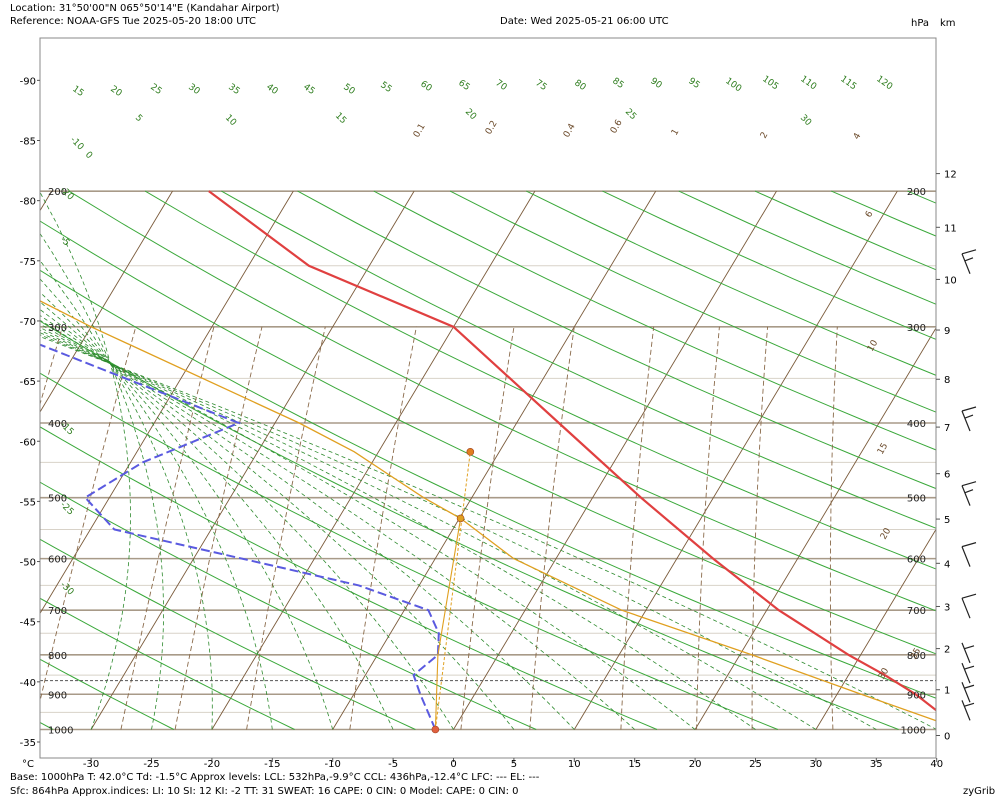  I want to click on series-parcel-dewpoint, so click(448, 624).